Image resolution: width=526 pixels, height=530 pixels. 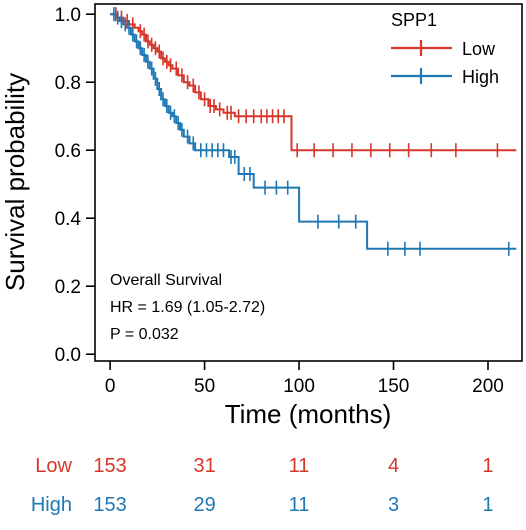 What do you see at coordinates (68, 15) in the screenshot?
I see `y-tick-label: 1.0` at bounding box center [68, 15].